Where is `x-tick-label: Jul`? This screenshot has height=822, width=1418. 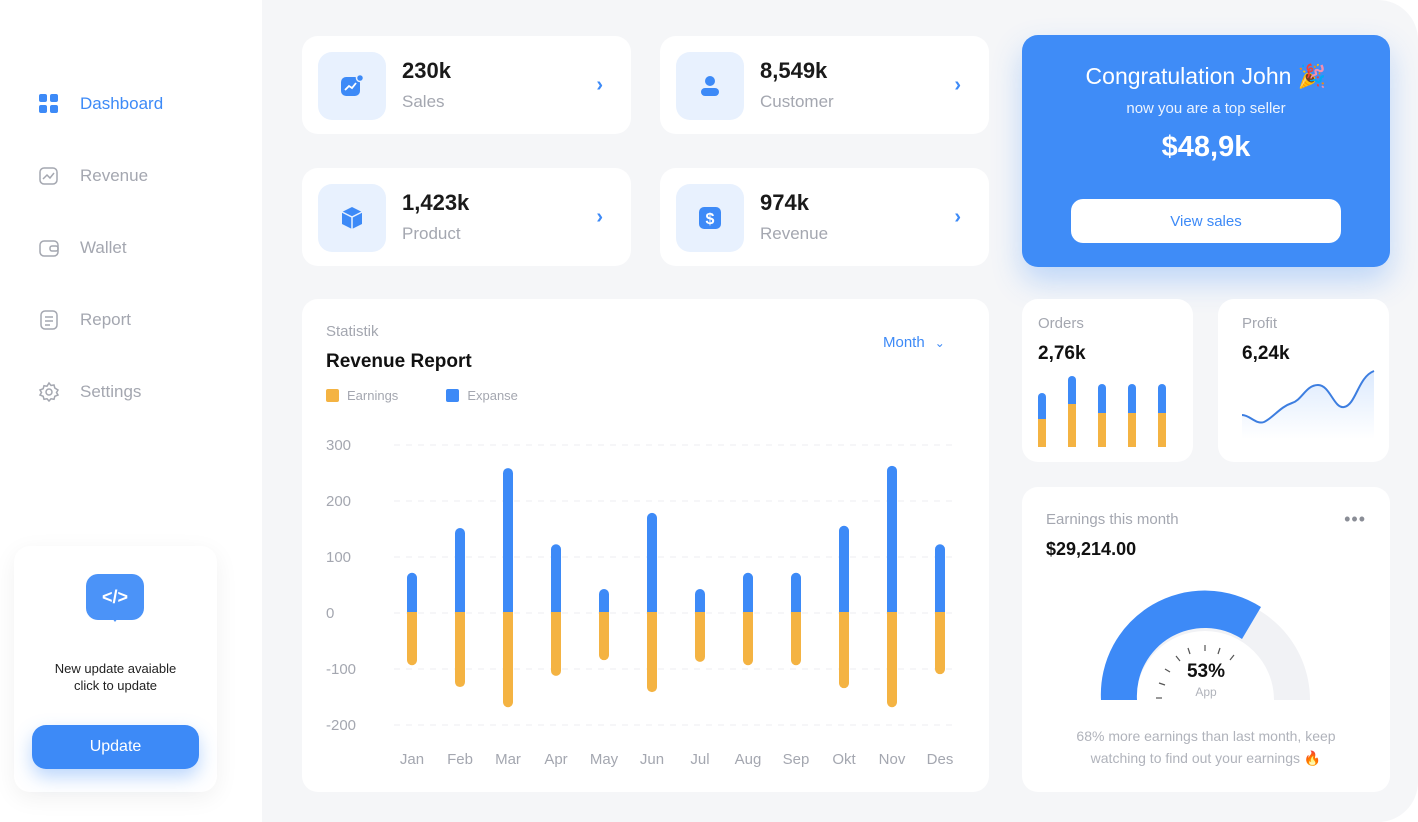
x-tick-label: Jul is located at coordinates (699, 759).